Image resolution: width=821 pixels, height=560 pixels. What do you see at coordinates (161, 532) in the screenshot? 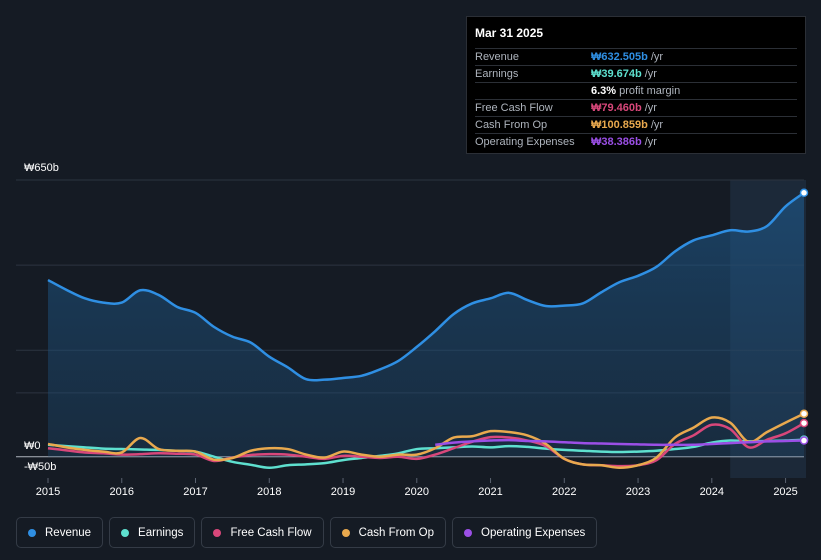
I see `legend-label: Earnings` at bounding box center [161, 532].